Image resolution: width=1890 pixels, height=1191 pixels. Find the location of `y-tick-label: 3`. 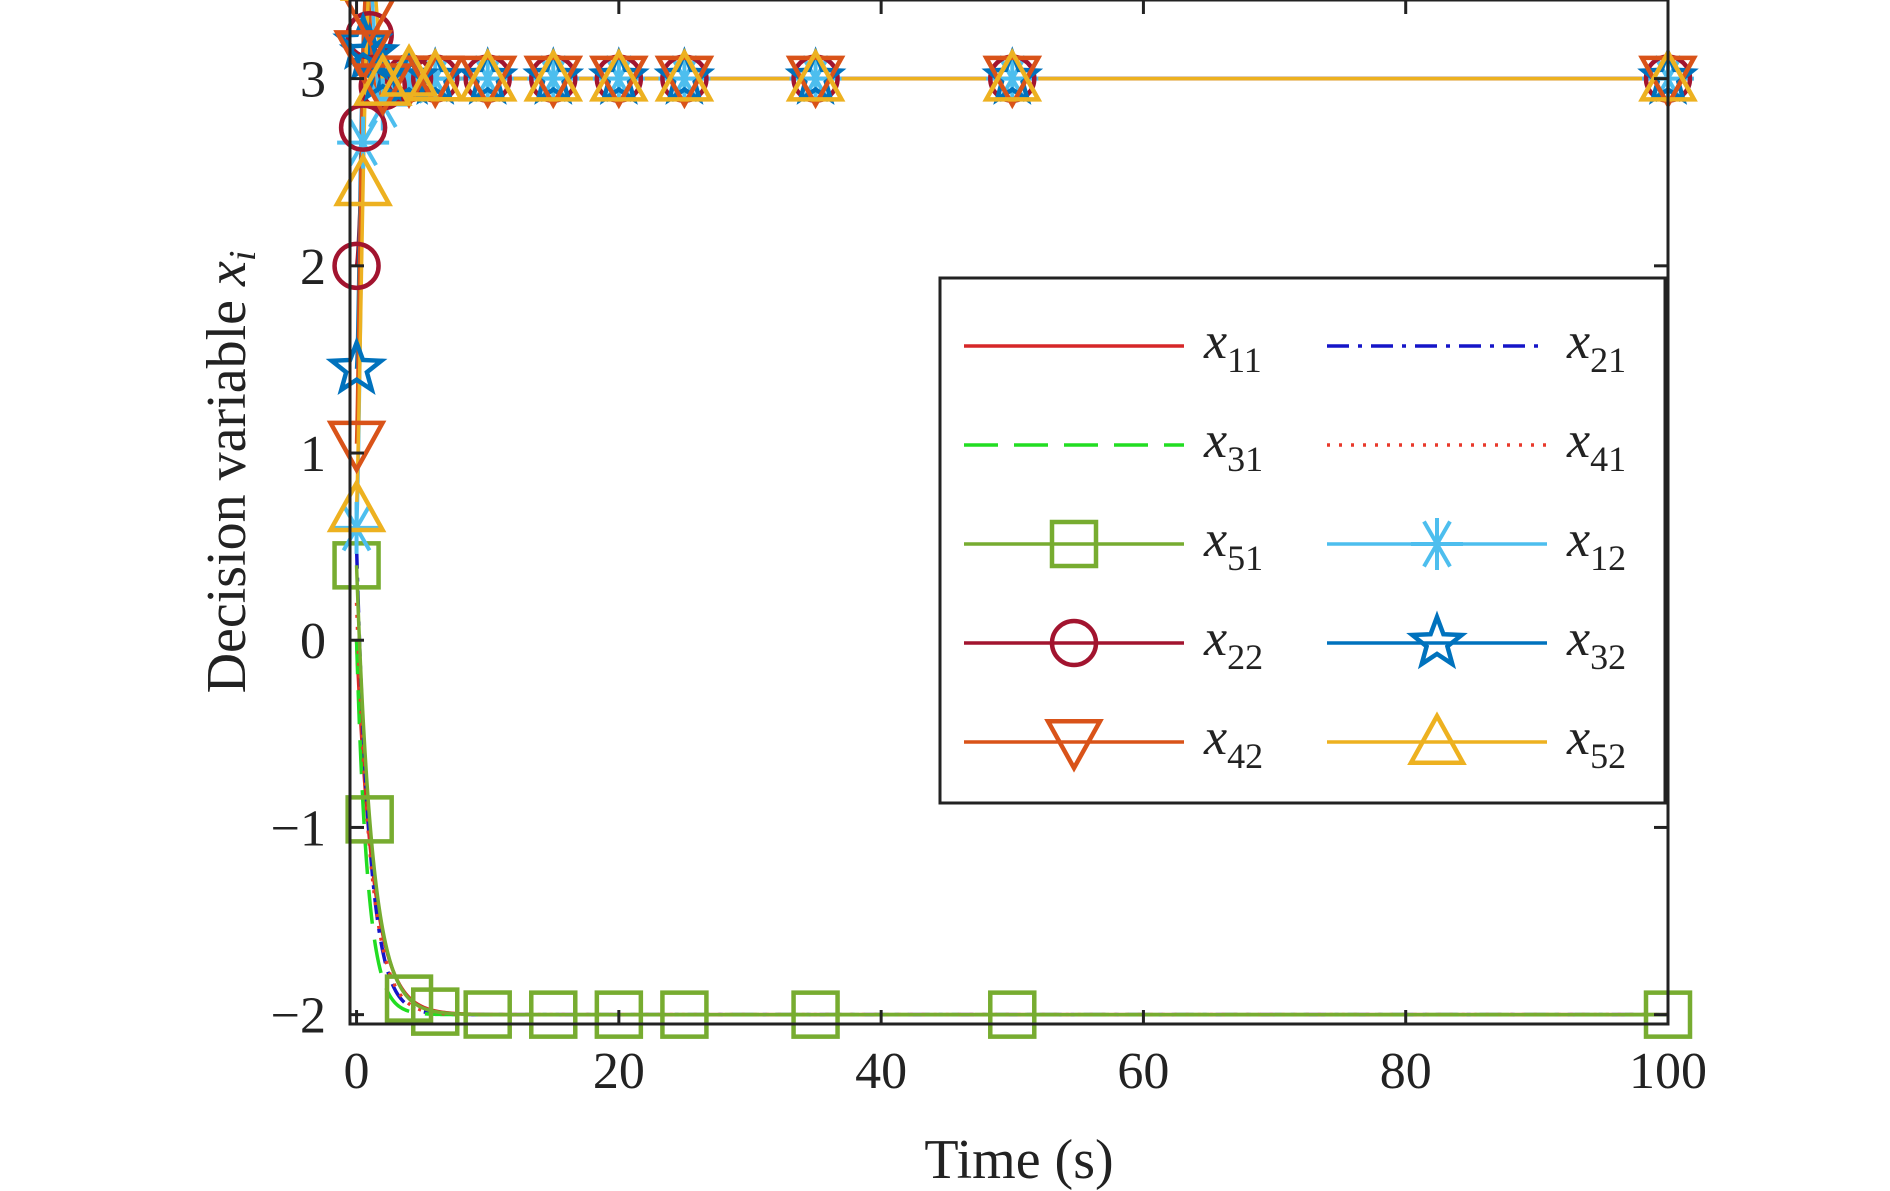

y-tick-label: 3 is located at coordinates (313, 80).